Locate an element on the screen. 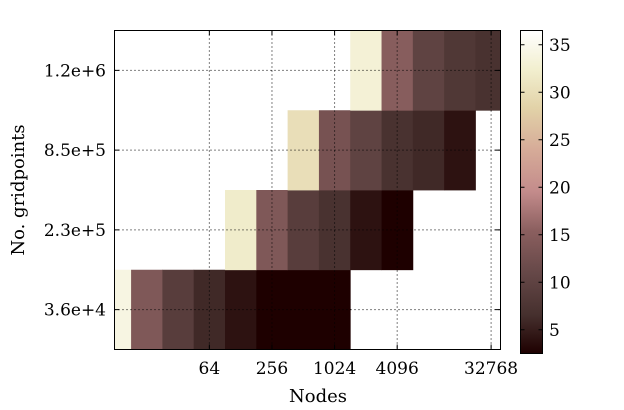 This screenshot has width=624, height=410. y-tick-label: 2.3e+5 is located at coordinates (75, 231).